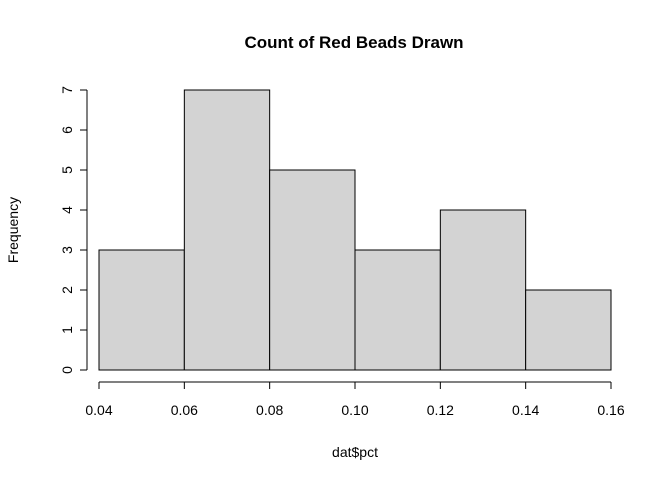 This screenshot has height=480, width=672. Describe the element at coordinates (440, 410) in the screenshot. I see `x-tick-label-4: 0.12` at that location.